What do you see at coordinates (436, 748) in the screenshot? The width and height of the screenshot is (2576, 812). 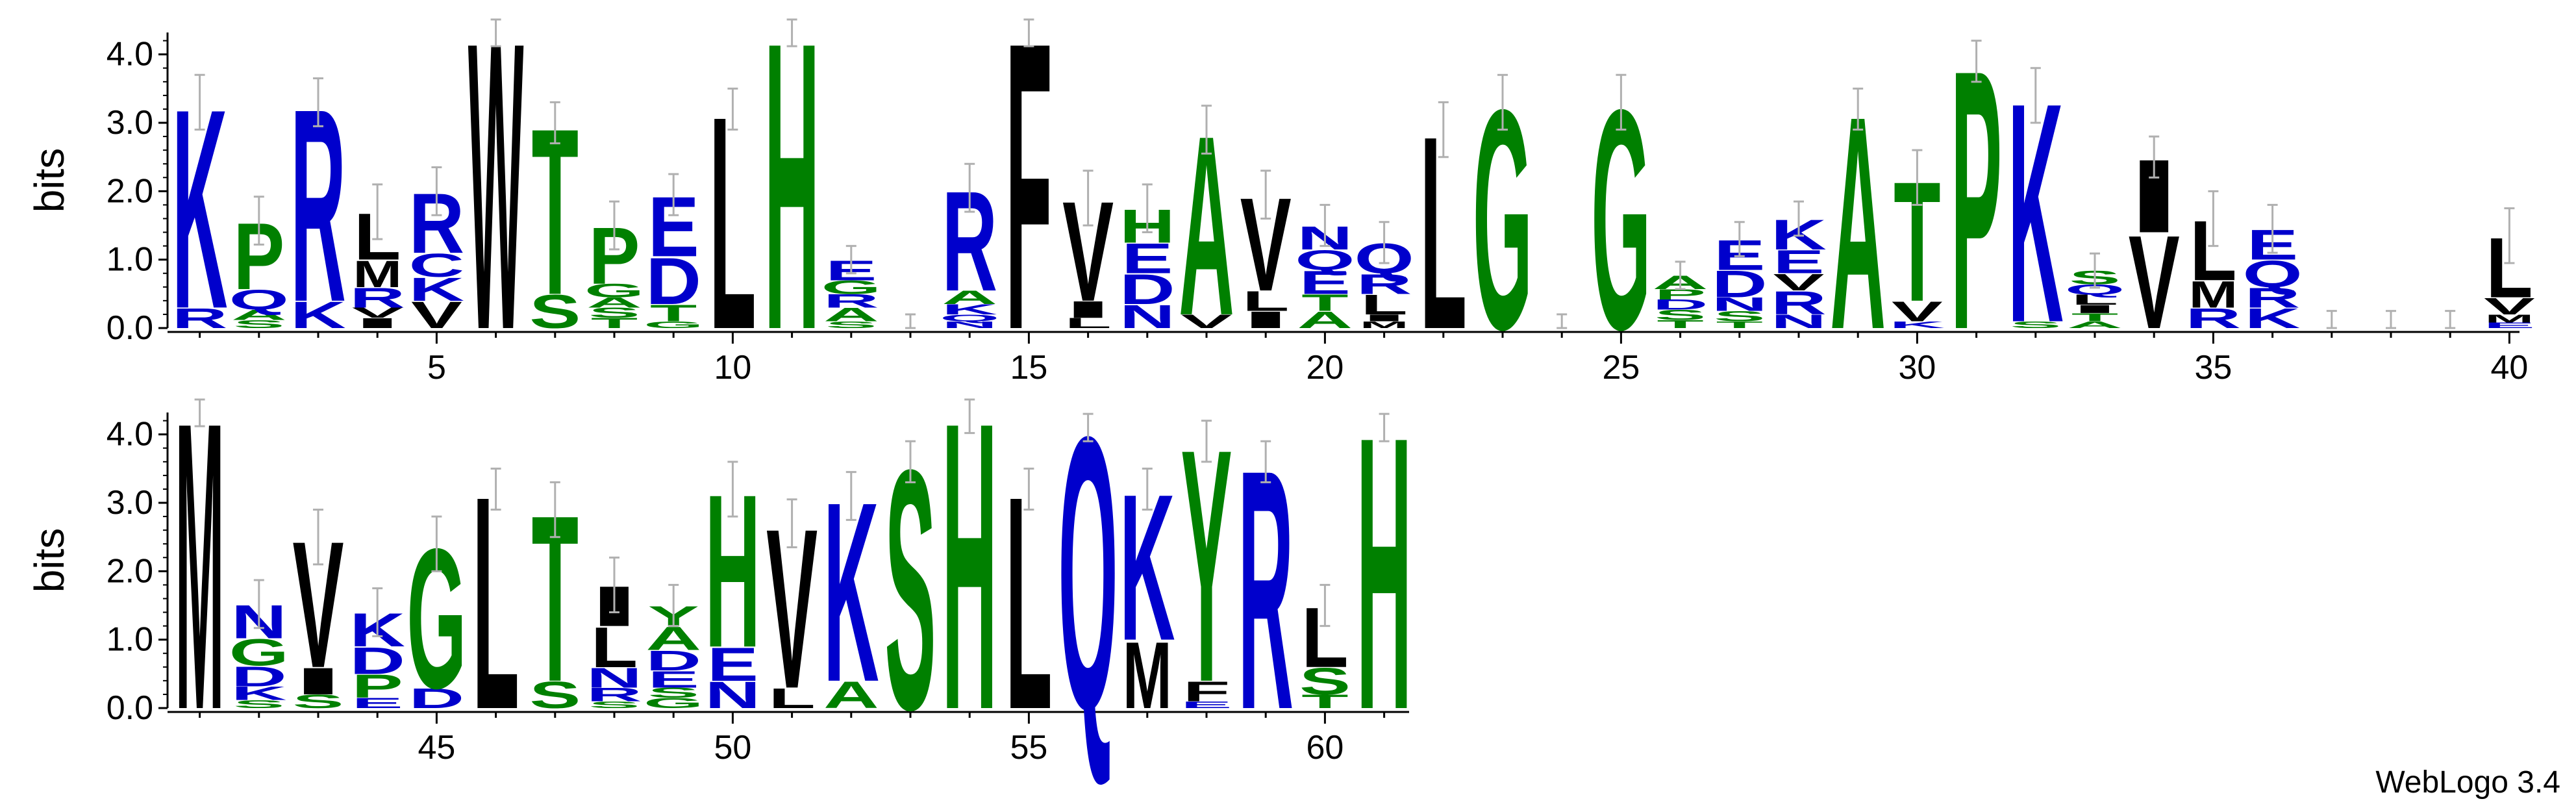 I see `x-tick-label: 45` at bounding box center [436, 748].